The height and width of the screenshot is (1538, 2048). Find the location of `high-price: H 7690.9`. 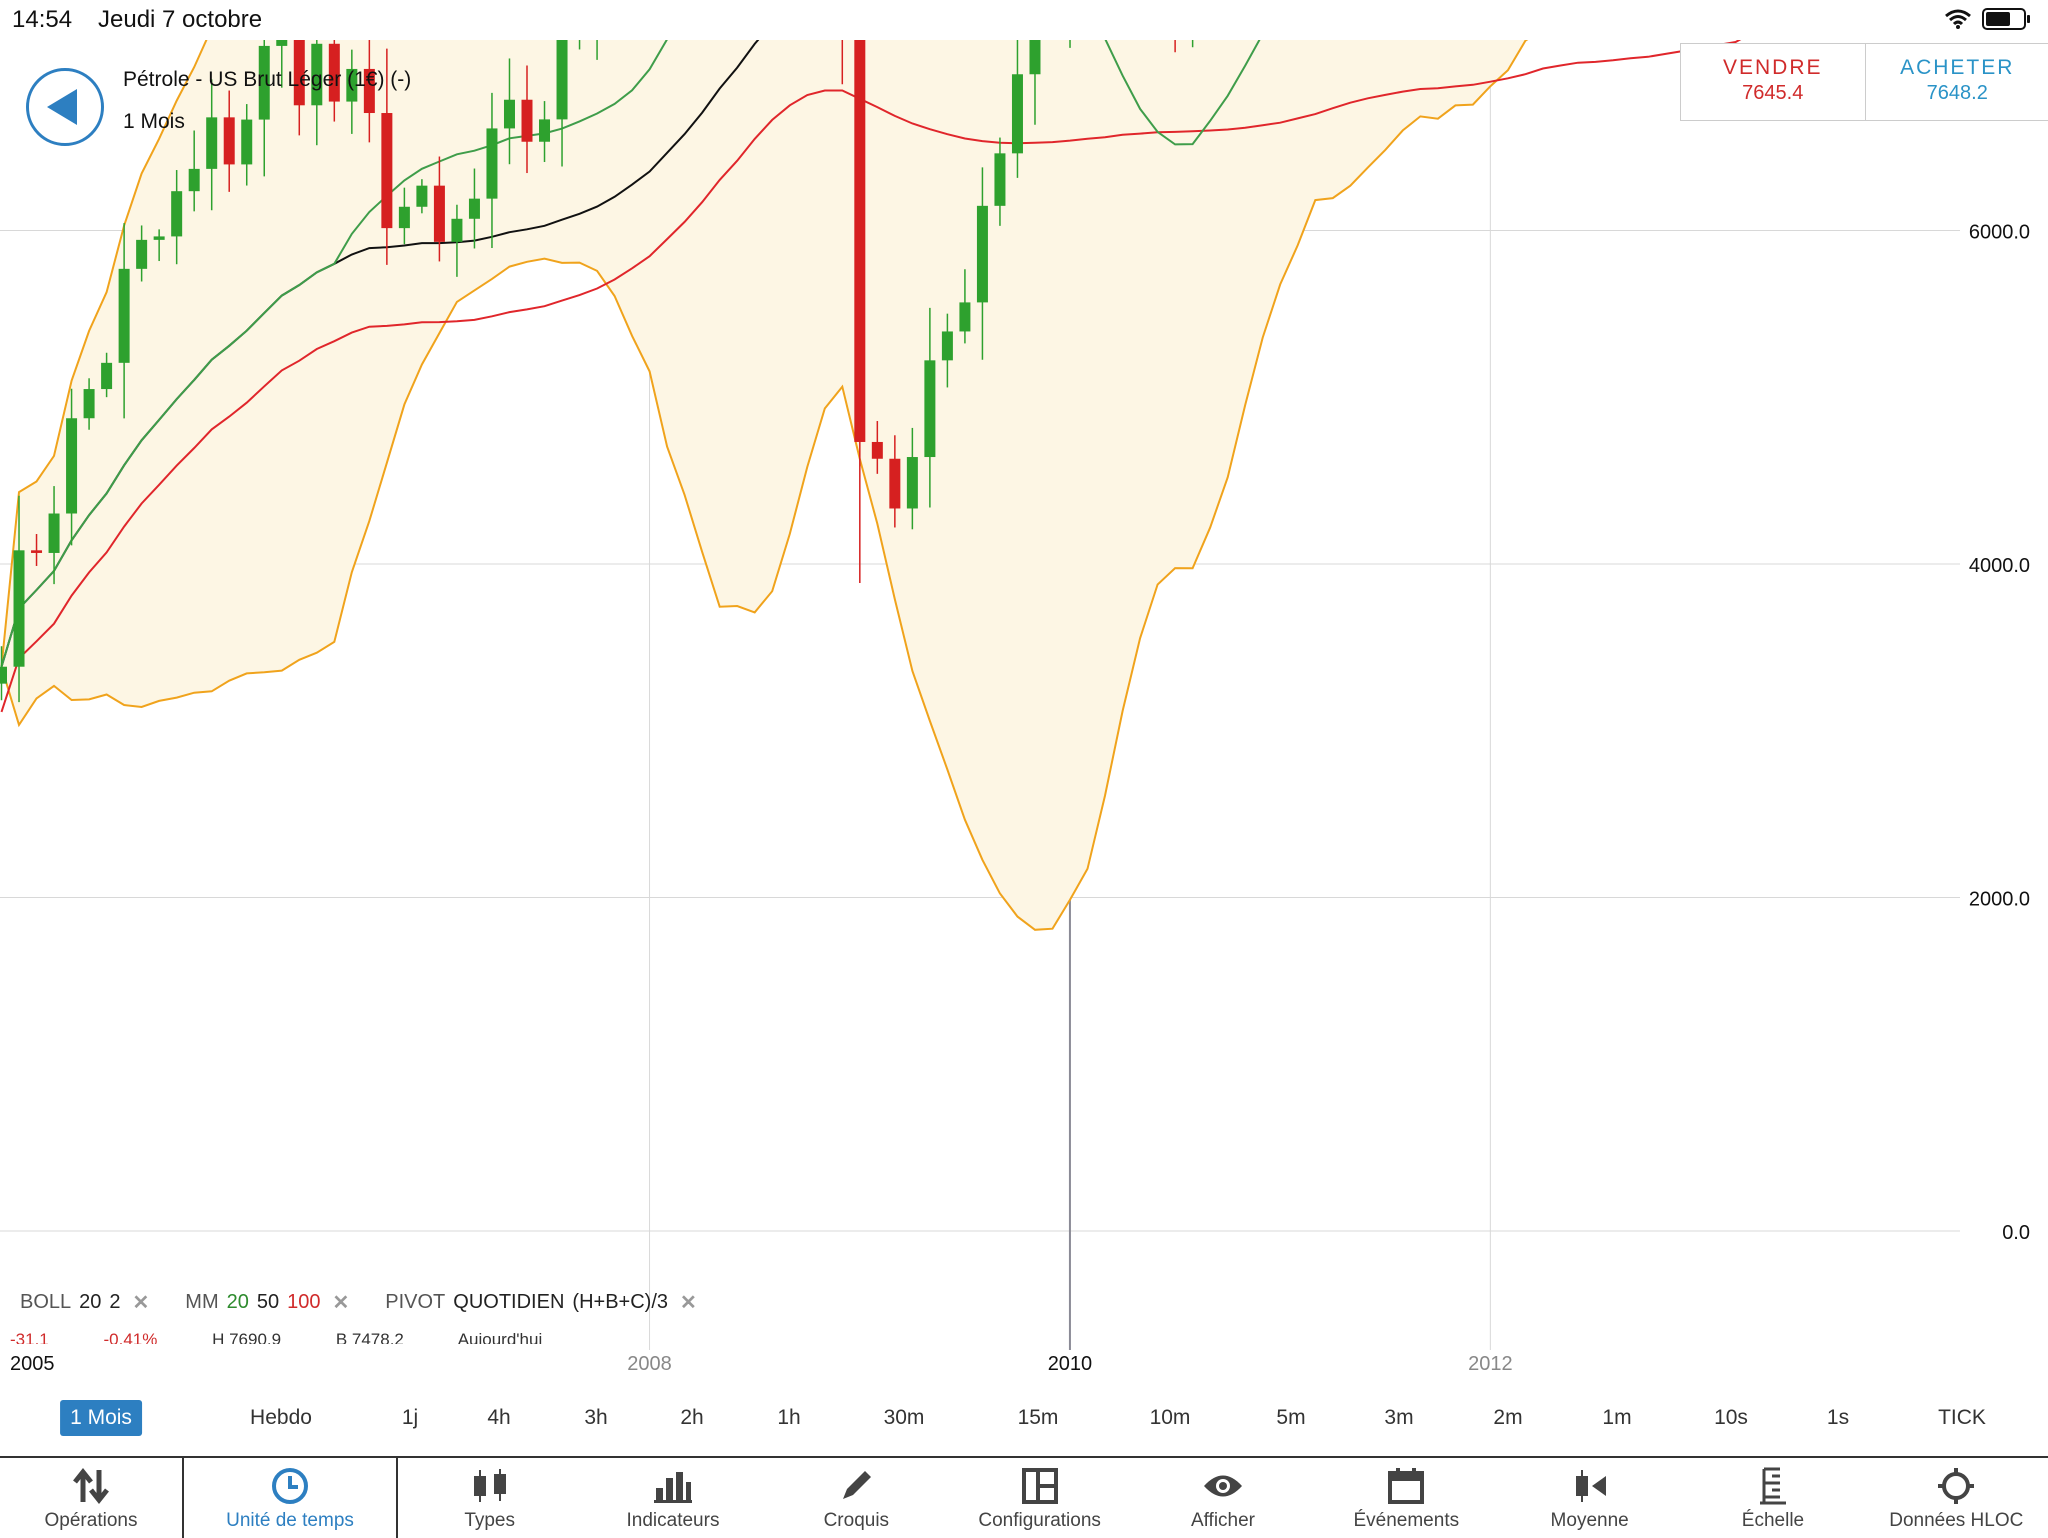

high-price: H 7690.9 is located at coordinates (246, 1337).